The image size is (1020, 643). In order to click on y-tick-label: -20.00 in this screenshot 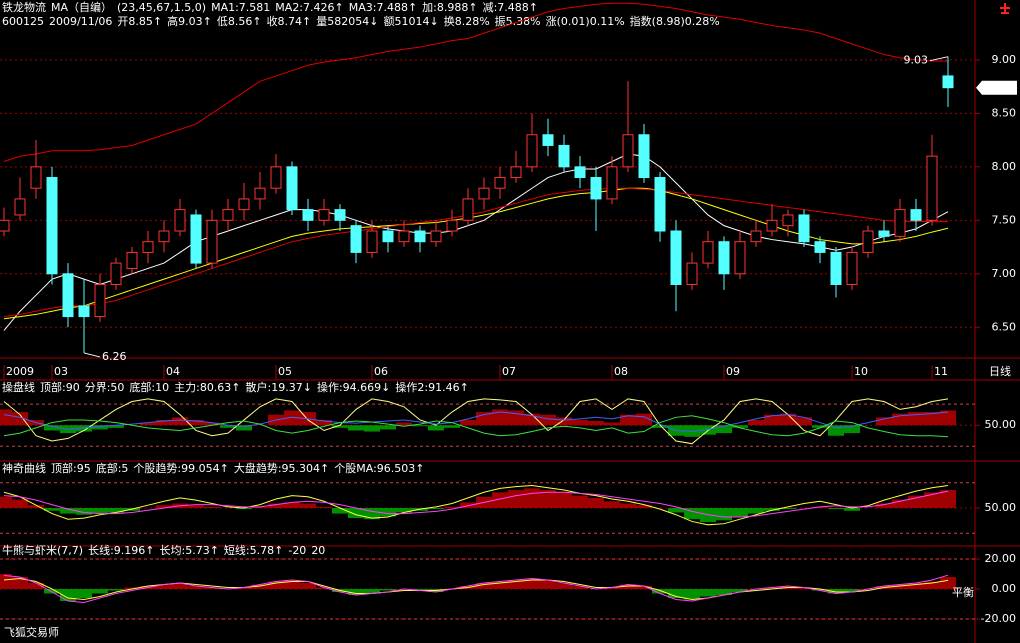, I will do `click(998, 618)`.